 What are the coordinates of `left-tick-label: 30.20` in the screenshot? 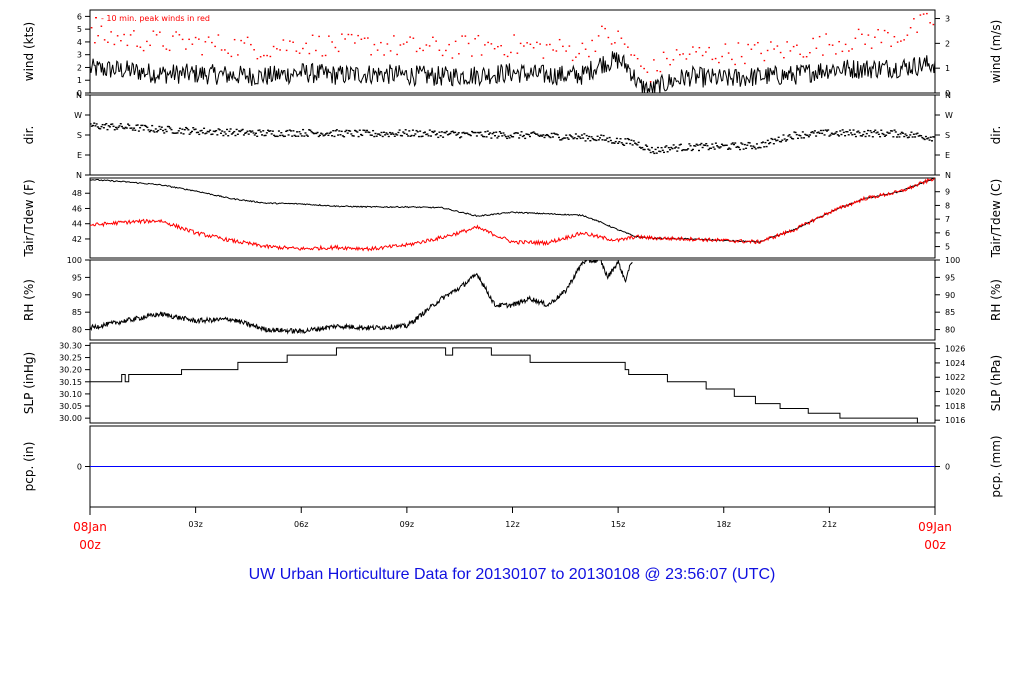 It's located at (70, 370).